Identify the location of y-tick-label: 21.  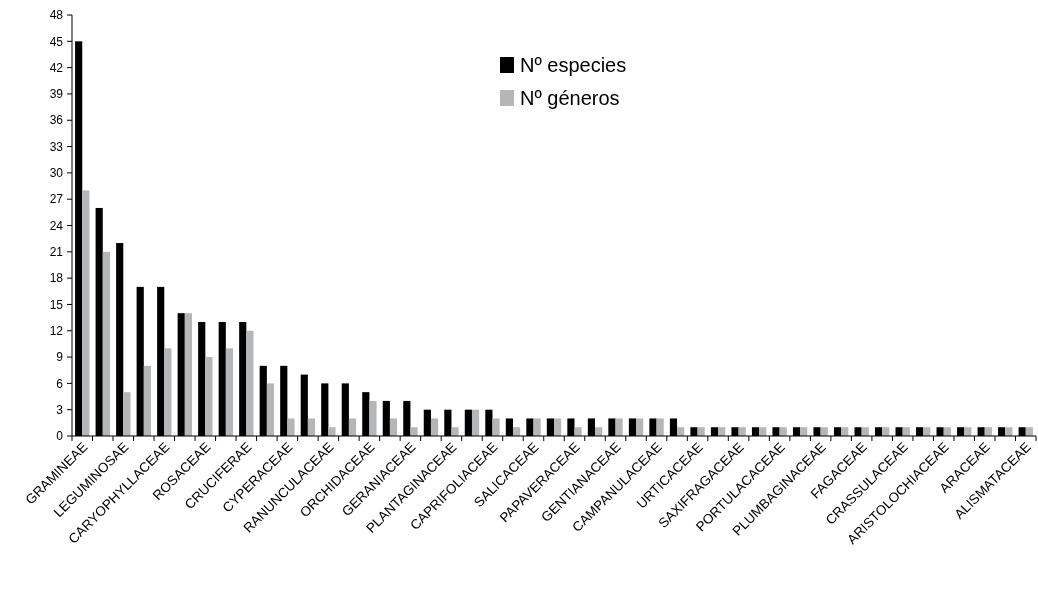
(56, 252).